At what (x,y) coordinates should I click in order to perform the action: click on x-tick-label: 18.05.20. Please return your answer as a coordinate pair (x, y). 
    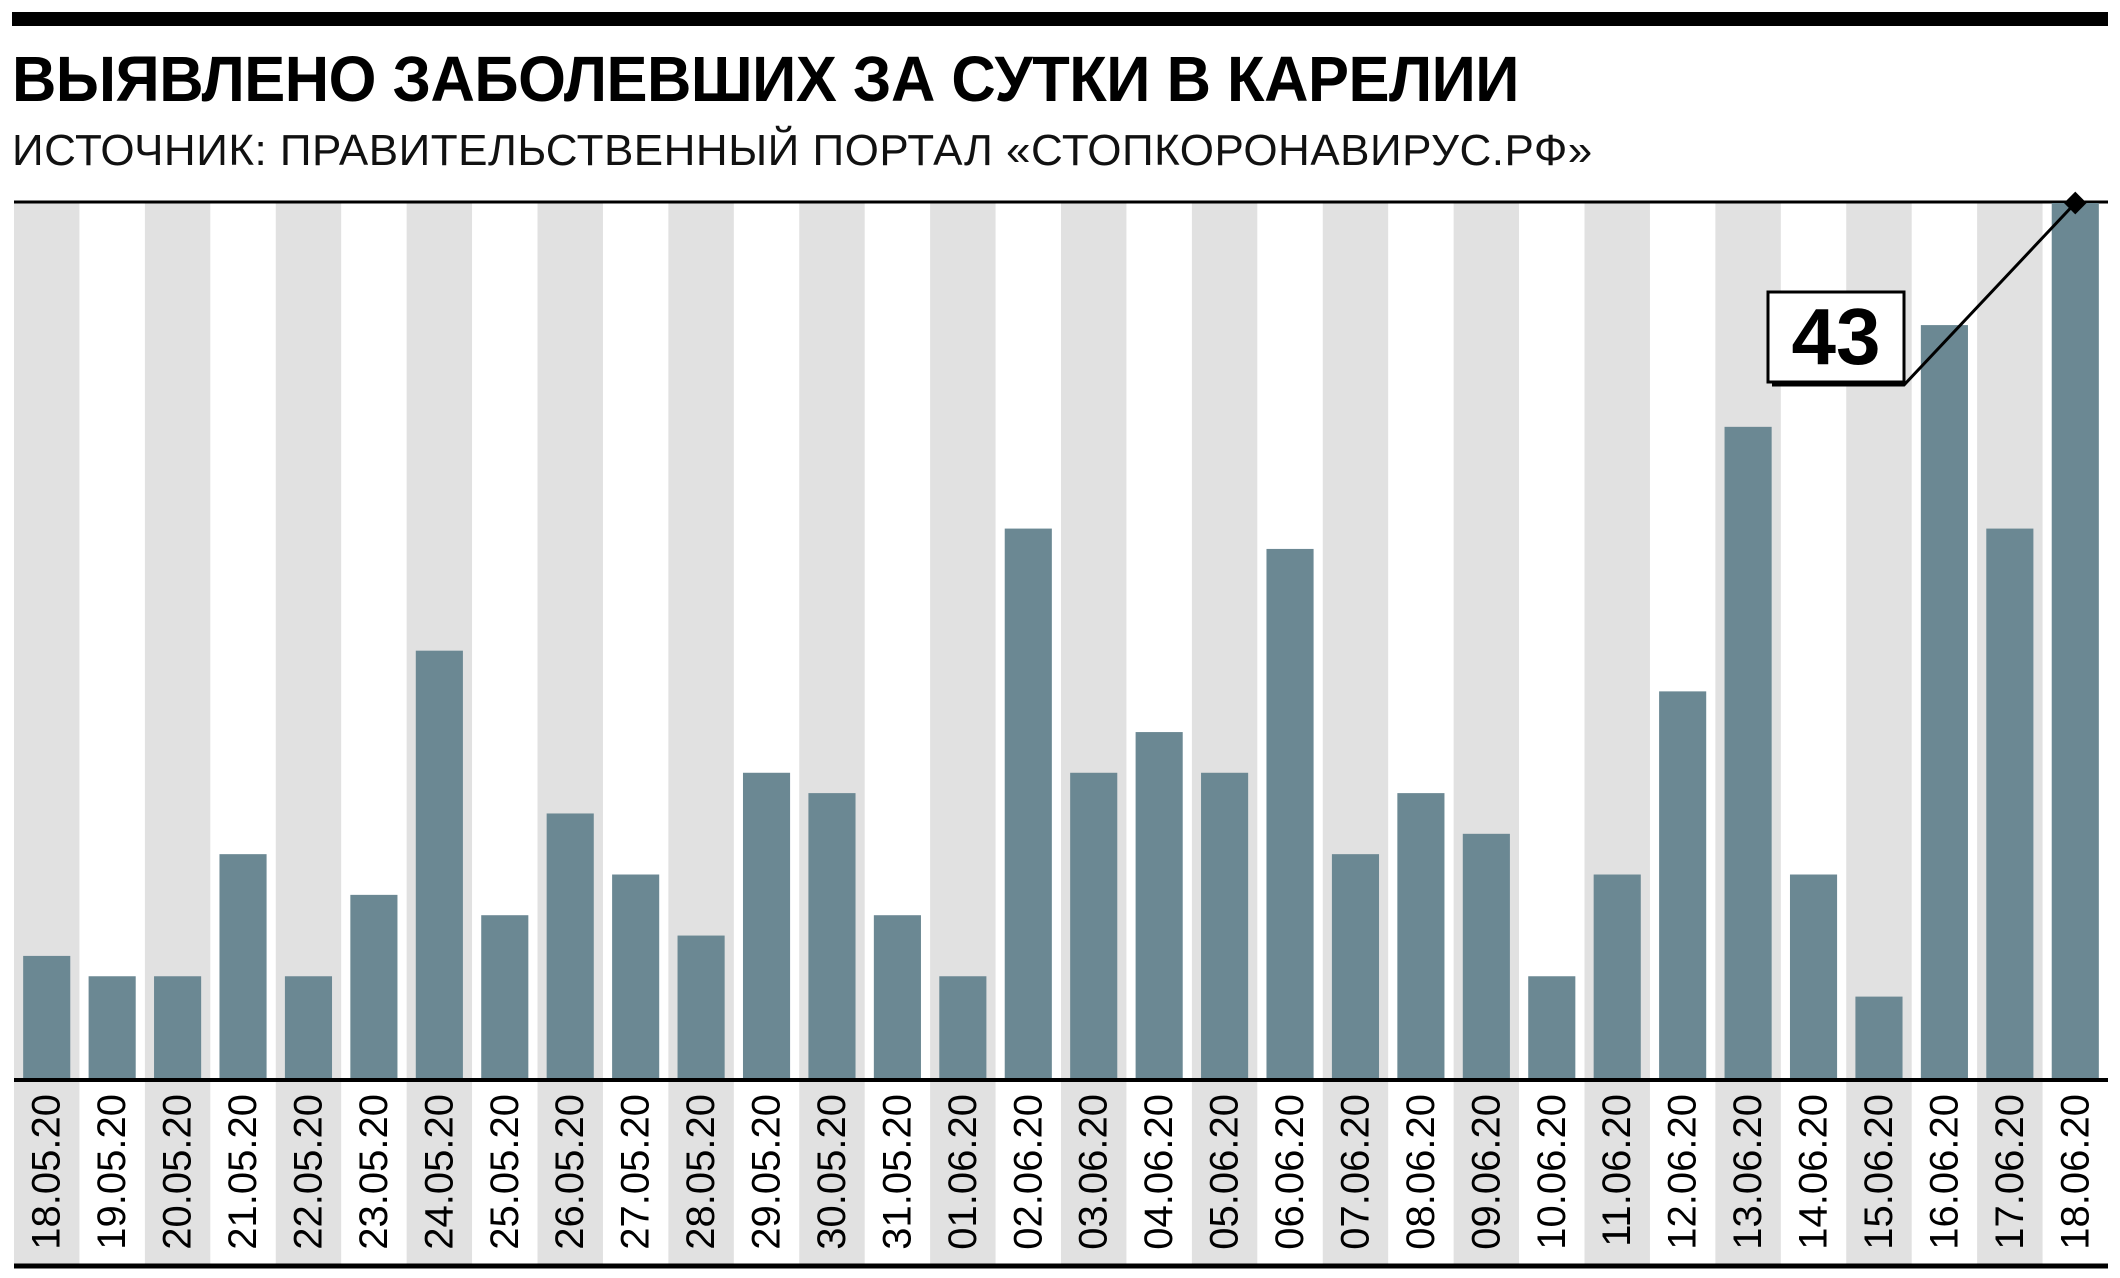
    Looking at the image, I should click on (47, 1172).